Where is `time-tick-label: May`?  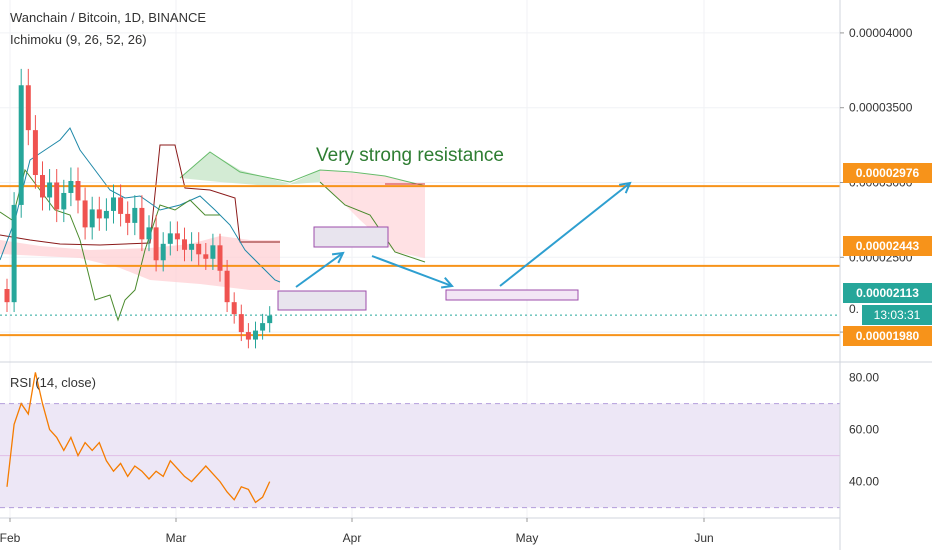 time-tick-label: May is located at coordinates (527, 538).